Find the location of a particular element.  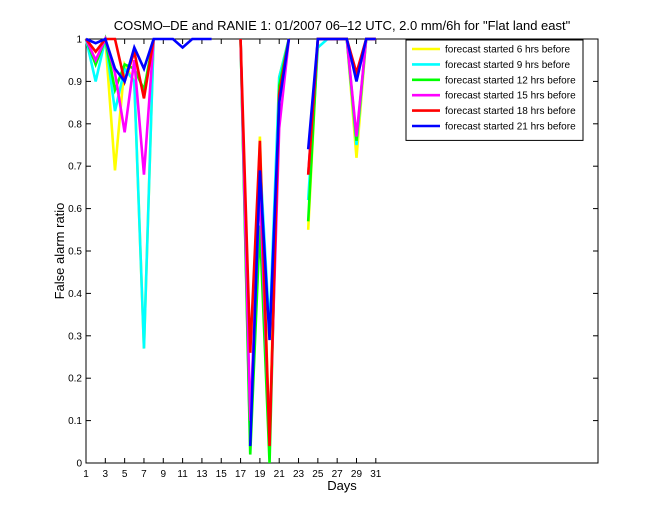

x-tick-label: 23 is located at coordinates (299, 474).